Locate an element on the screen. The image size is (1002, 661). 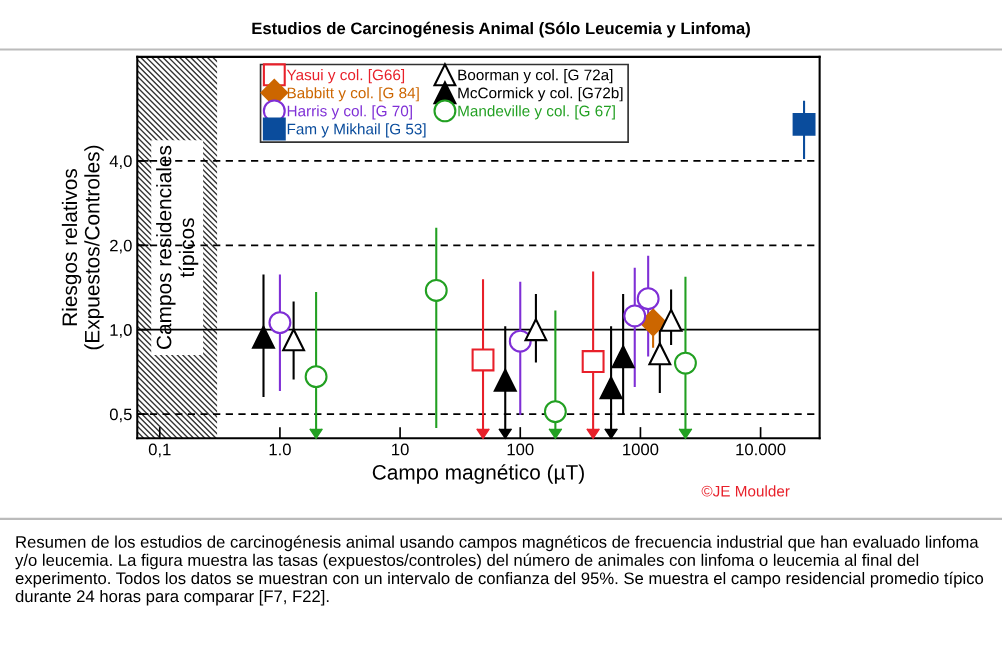
band-label: Campos residenciales típicos is located at coordinates (177, 247).